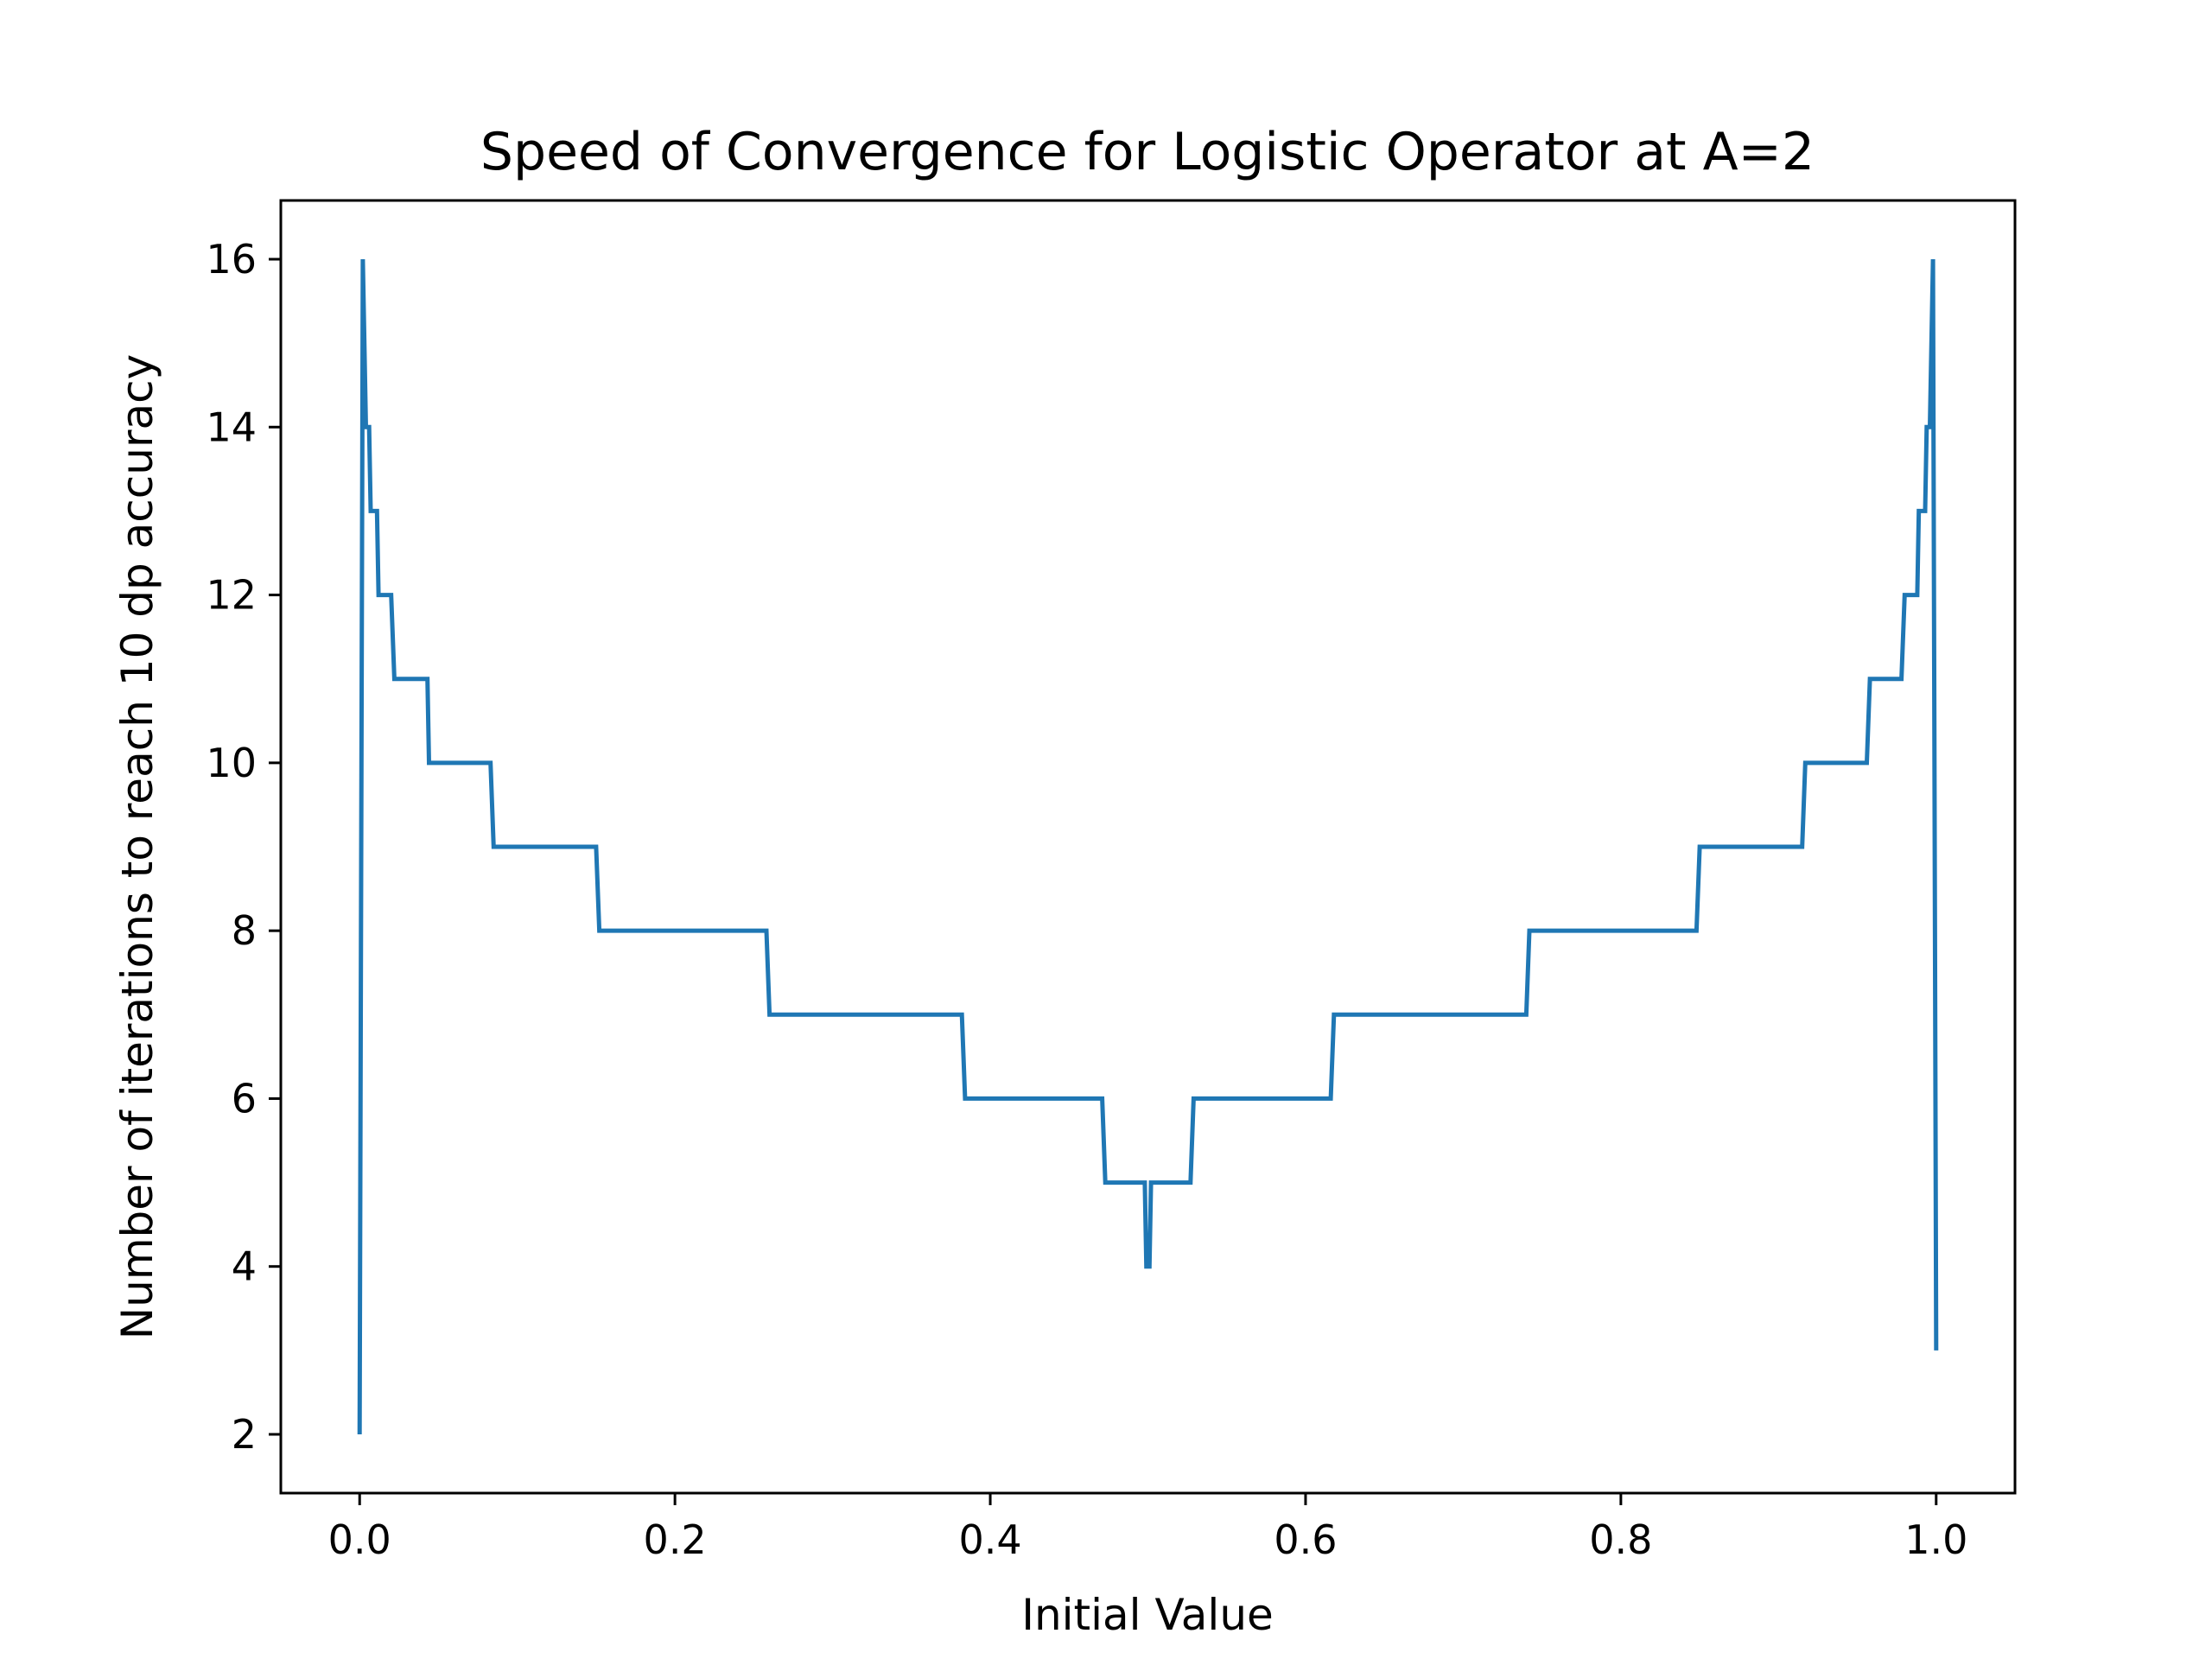 This screenshot has height=1659, width=2212. Describe the element at coordinates (1147, 1528) in the screenshot. I see `x-axis-ticks: 0.0 0.2 0.4 0.6 0.8 1.0` at that location.